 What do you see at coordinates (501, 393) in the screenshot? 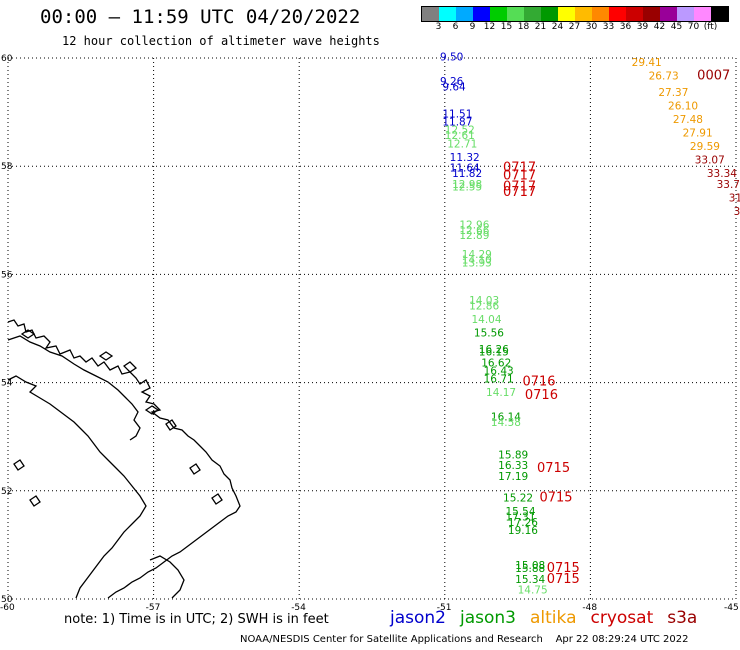
I see `wave-height-value: 14.17` at bounding box center [501, 393].